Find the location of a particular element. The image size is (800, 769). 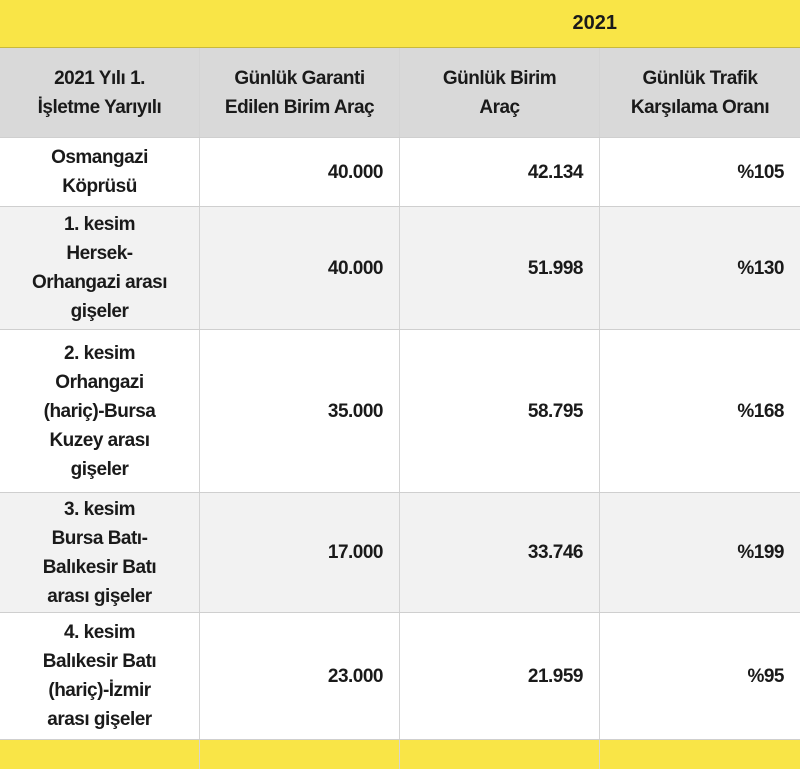

cell-line: Orhangazi arası is located at coordinates (99, 282).